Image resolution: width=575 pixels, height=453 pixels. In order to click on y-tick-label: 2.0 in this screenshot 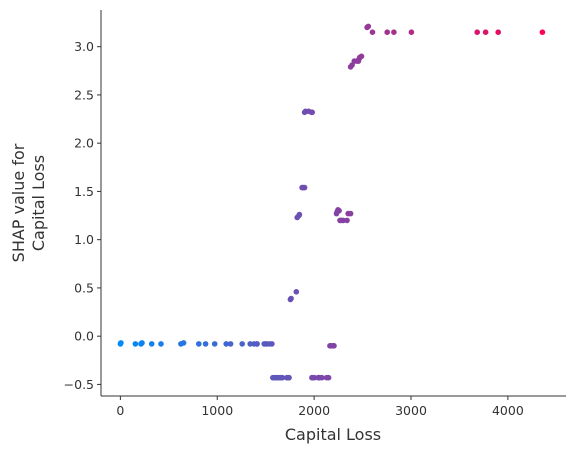, I will do `click(84, 143)`.